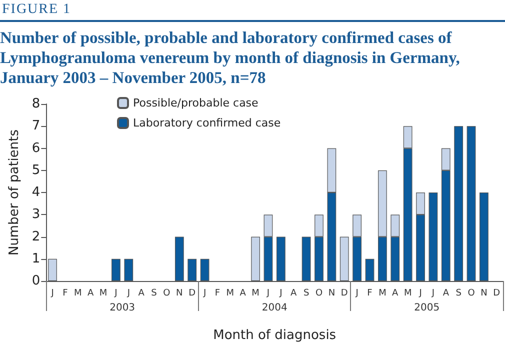 Image resolution: width=505 pixels, height=347 pixels. I want to click on text: 2005, so click(427, 308).